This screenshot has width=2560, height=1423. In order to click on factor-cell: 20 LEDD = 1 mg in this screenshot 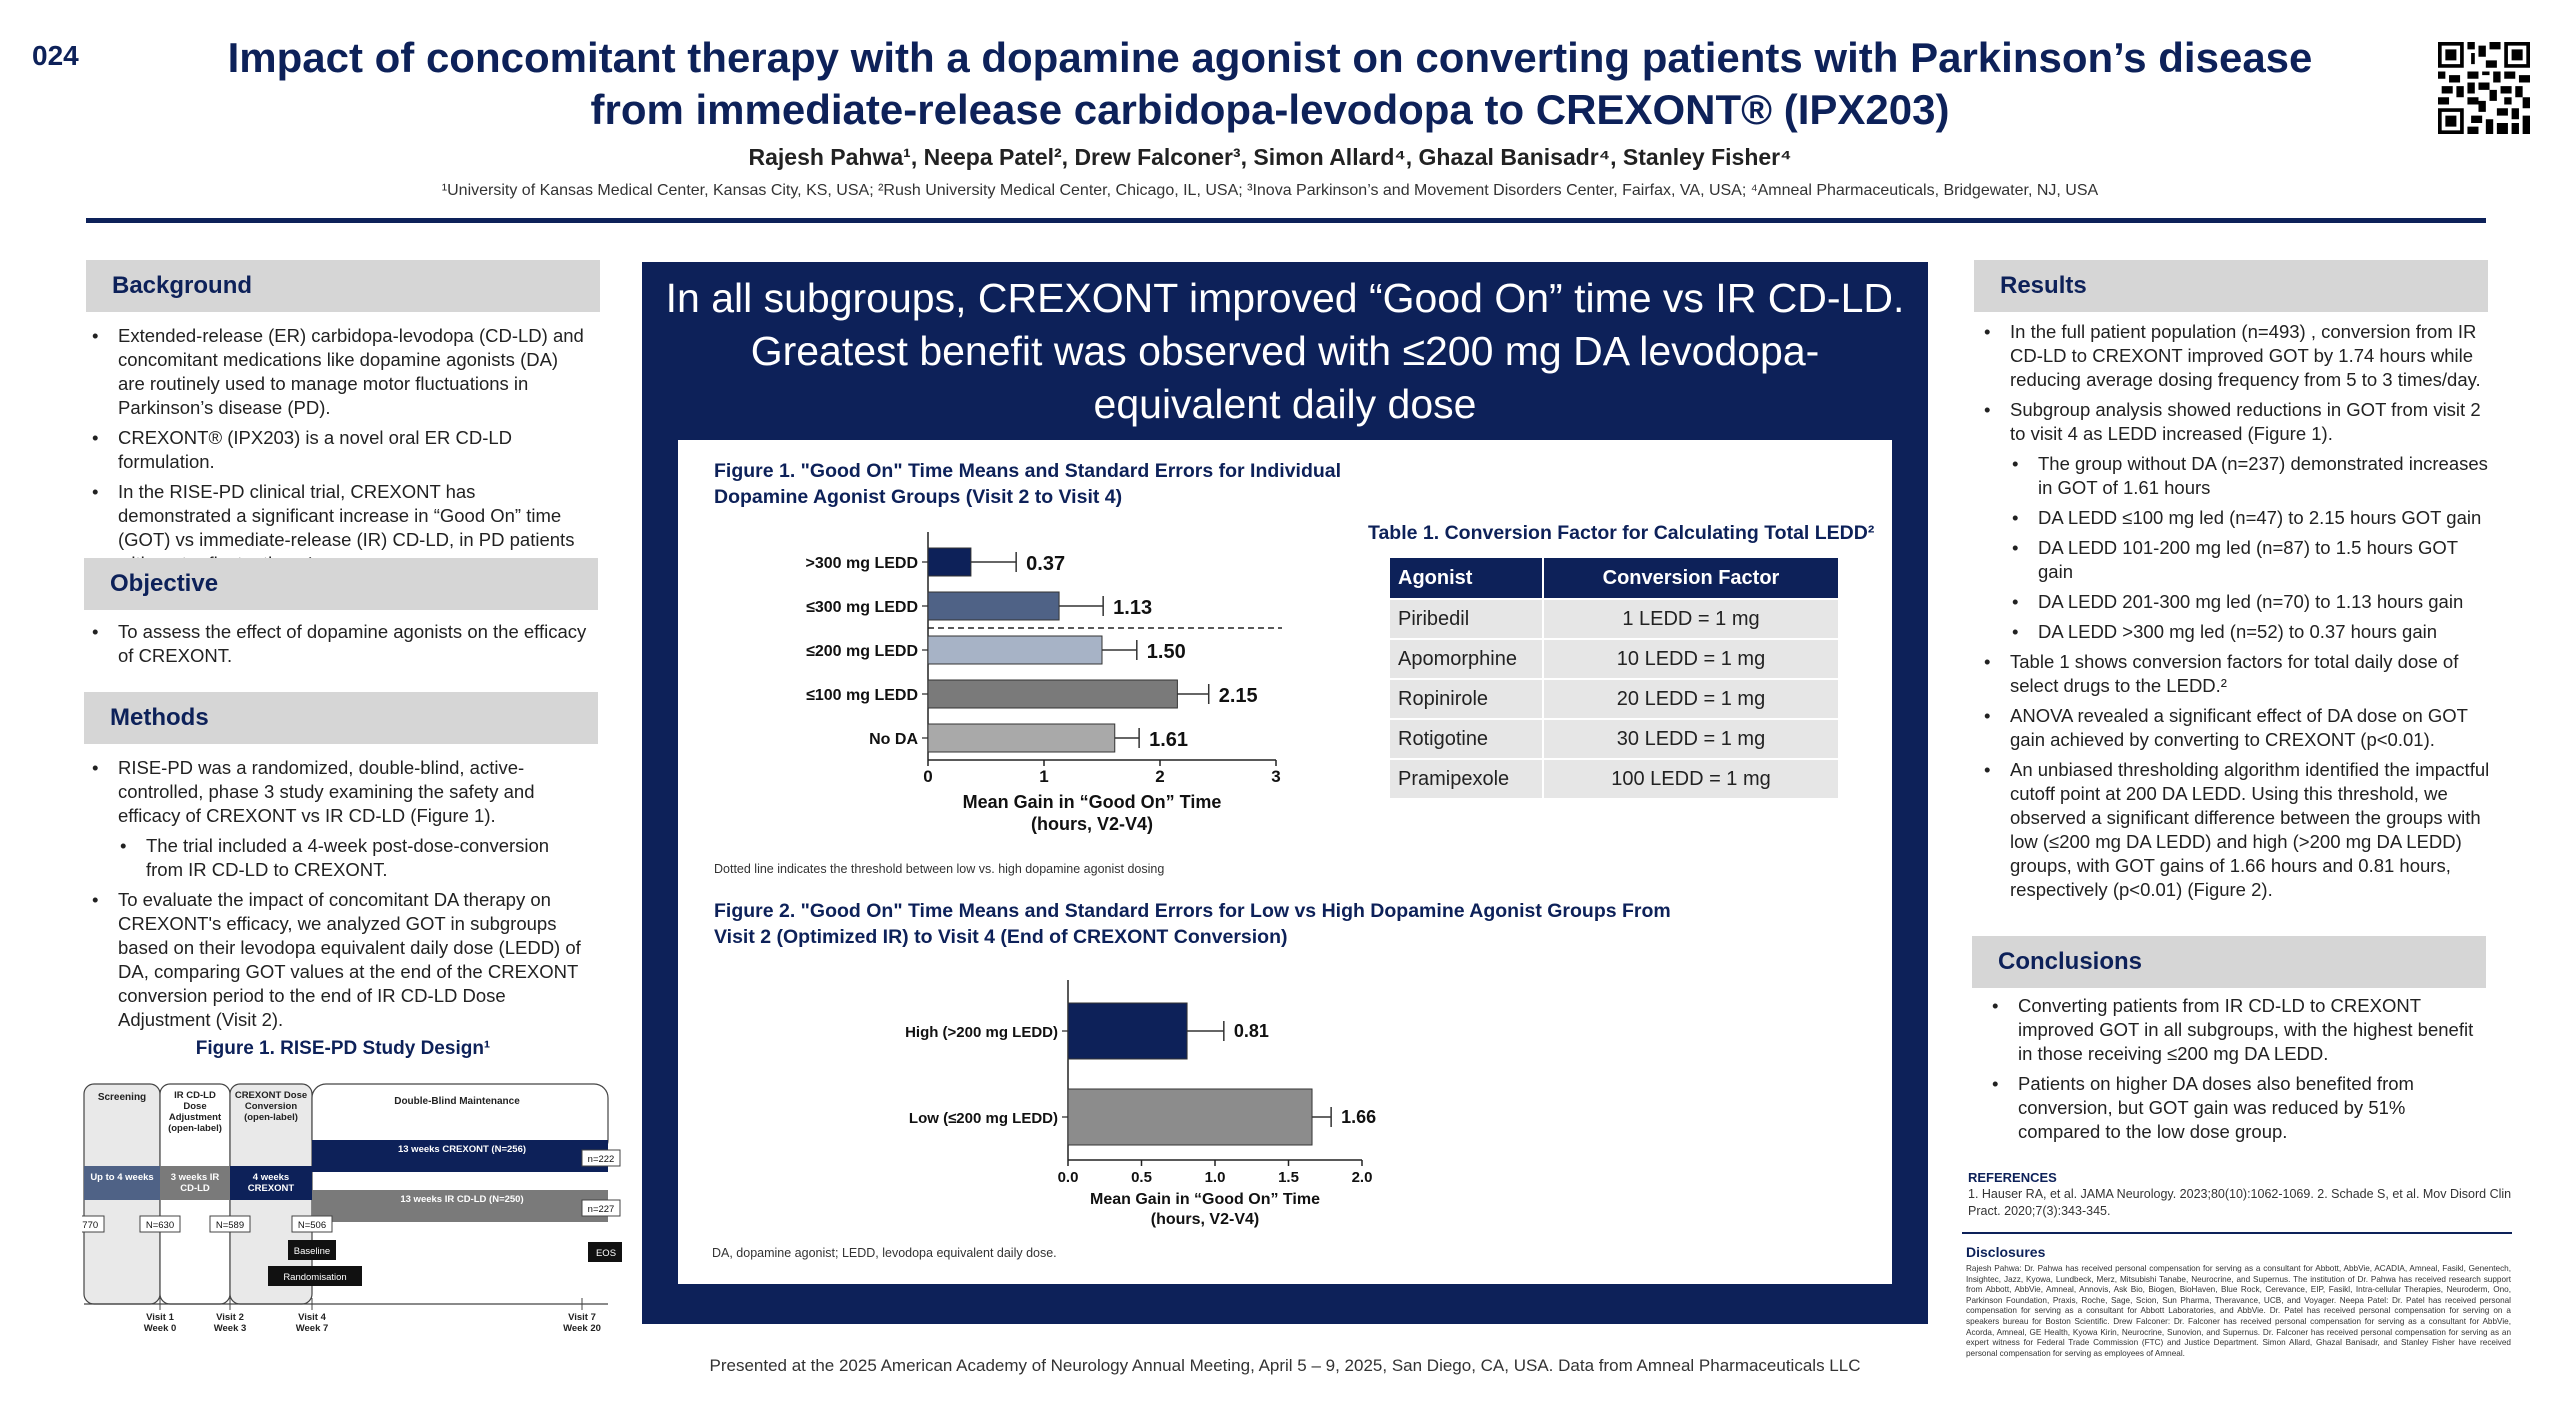, I will do `click(1691, 699)`.